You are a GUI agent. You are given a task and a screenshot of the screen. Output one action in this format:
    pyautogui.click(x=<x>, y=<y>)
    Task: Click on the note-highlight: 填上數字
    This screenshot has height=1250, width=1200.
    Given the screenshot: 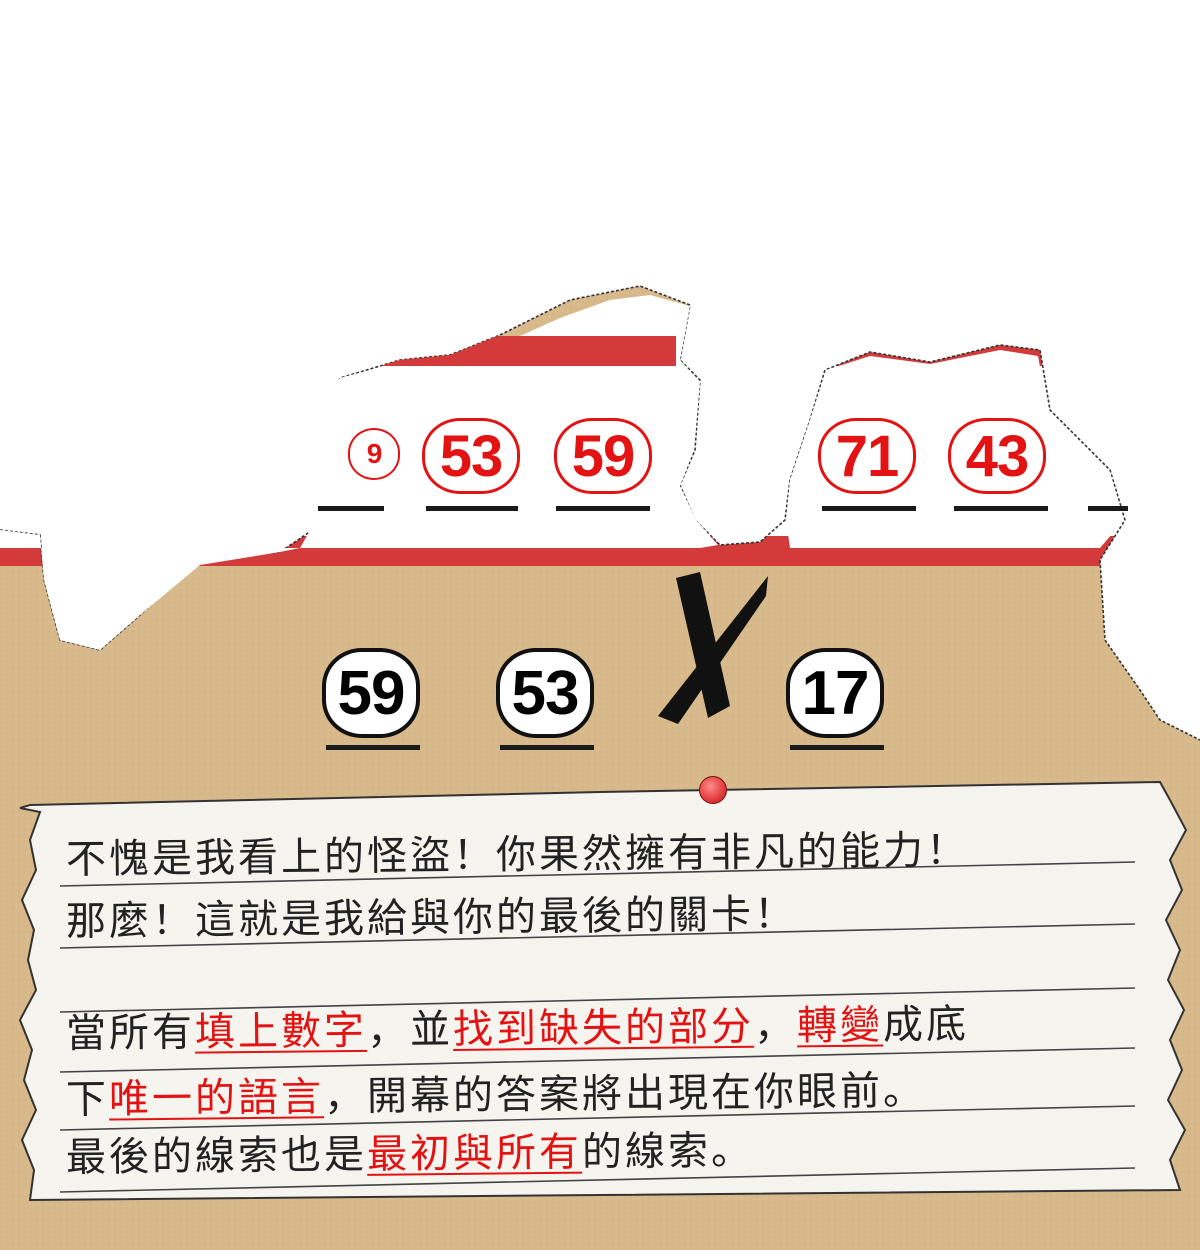 What is the action you would take?
    pyautogui.click(x=281, y=1031)
    